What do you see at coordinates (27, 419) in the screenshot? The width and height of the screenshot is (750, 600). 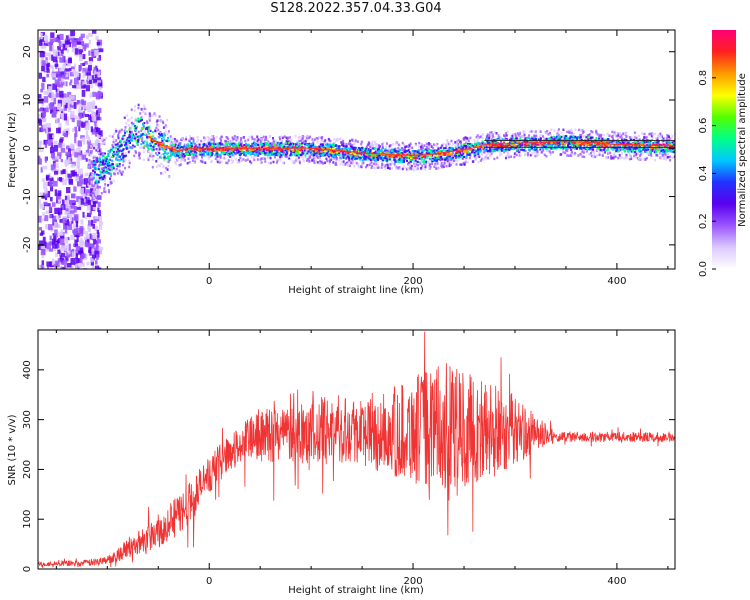 I see `y-tick-label: 300` at bounding box center [27, 419].